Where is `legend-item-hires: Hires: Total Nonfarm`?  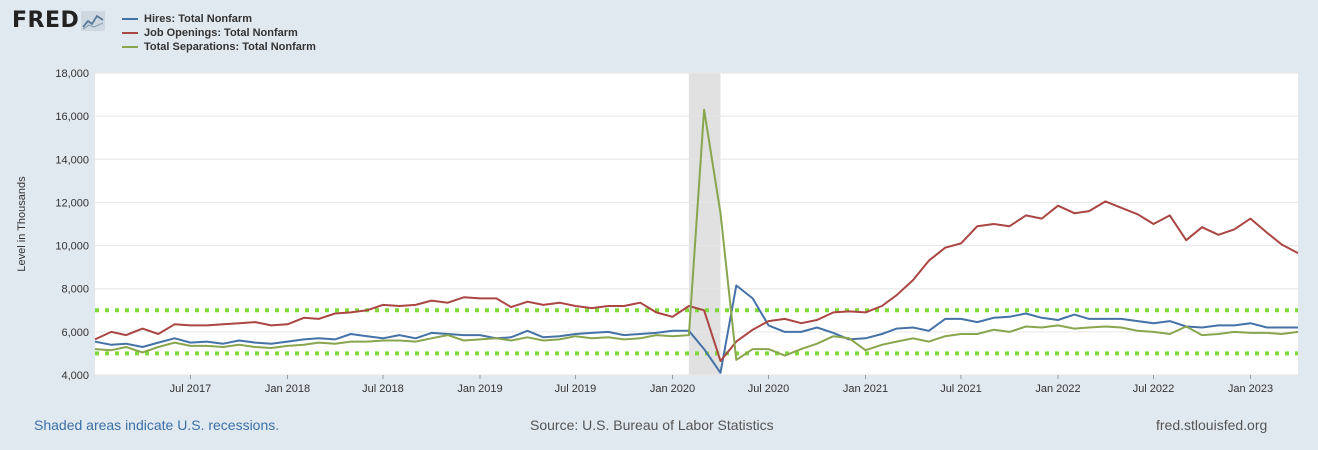
legend-item-hires: Hires: Total Nonfarm is located at coordinates (219, 19).